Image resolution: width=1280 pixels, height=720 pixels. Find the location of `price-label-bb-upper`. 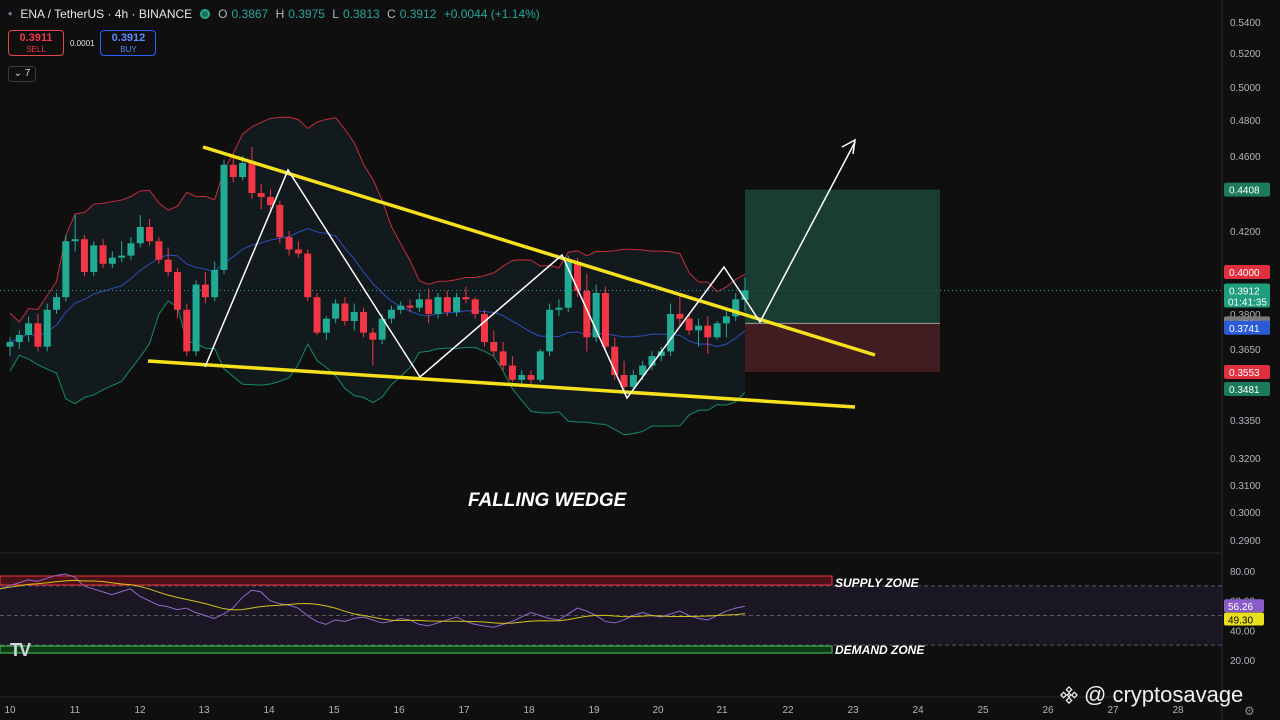

price-label-bb-upper is located at coordinates (1247, 272).